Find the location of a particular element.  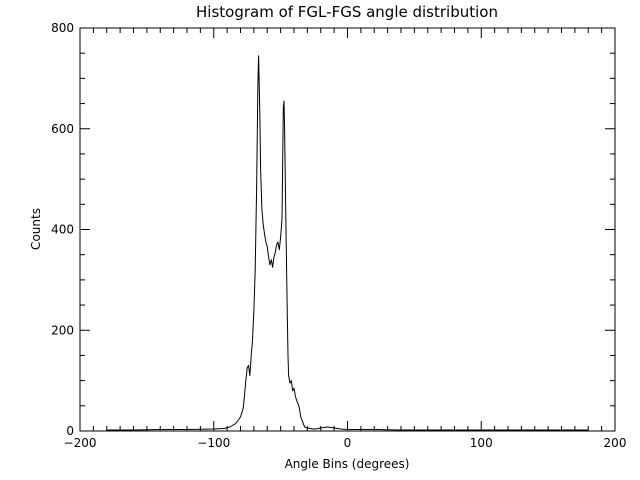

x-tick-label: −100 is located at coordinates (213, 443).